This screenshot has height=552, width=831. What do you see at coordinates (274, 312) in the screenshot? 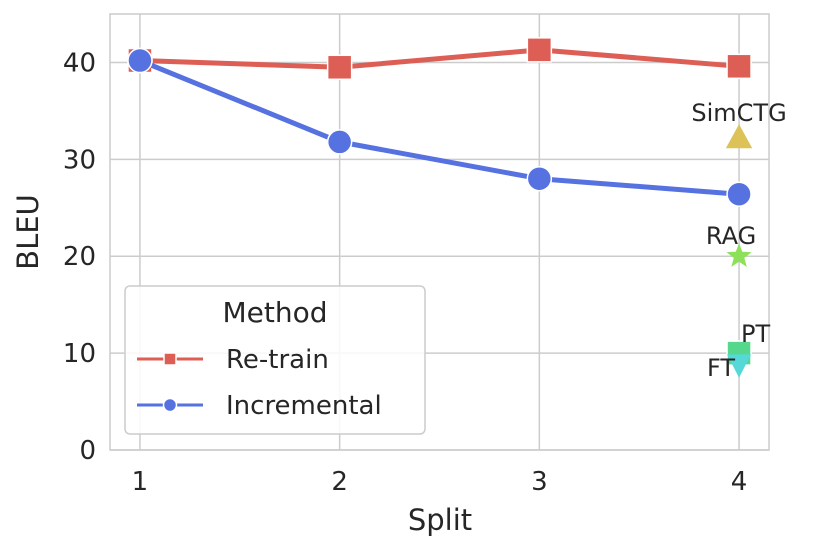
I see `legend-title: Method` at bounding box center [274, 312].